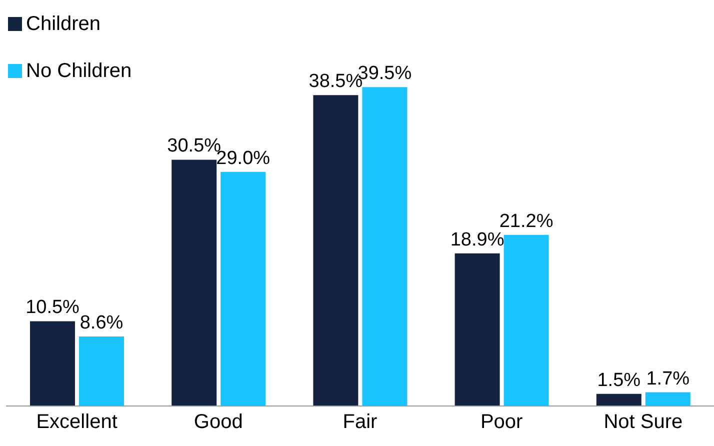 This screenshot has height=446, width=714. What do you see at coordinates (619, 380) in the screenshot?
I see `data-label: 1.5%` at bounding box center [619, 380].